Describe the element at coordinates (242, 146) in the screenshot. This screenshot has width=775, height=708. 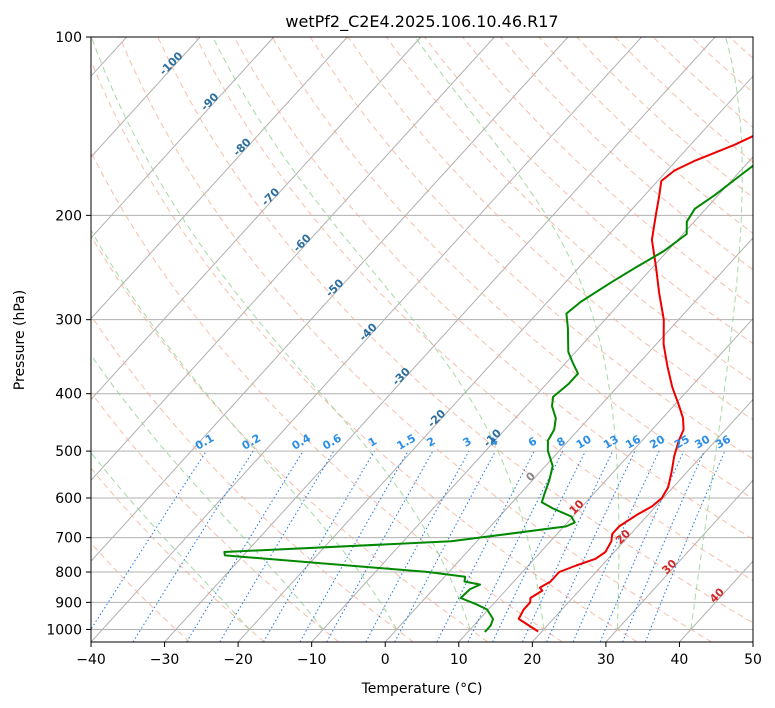
I see `dry-adiabat-label: -80` at that location.